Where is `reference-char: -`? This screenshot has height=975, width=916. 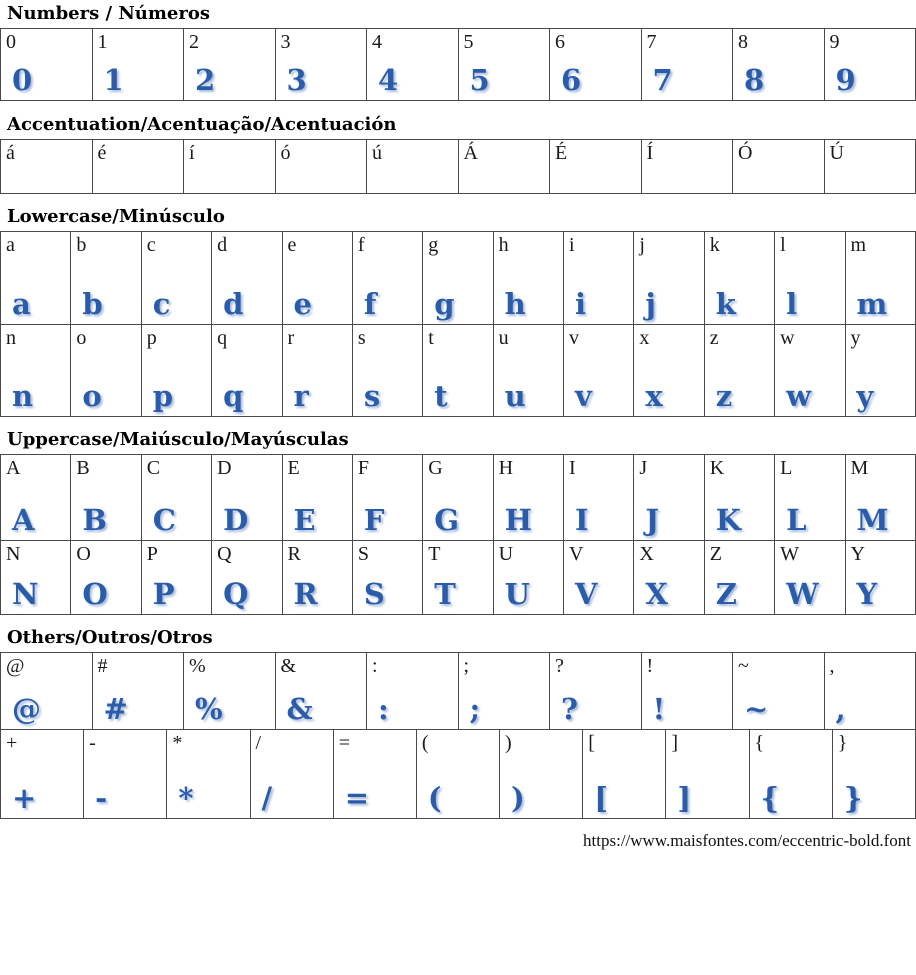
reference-char: - is located at coordinates (92, 743).